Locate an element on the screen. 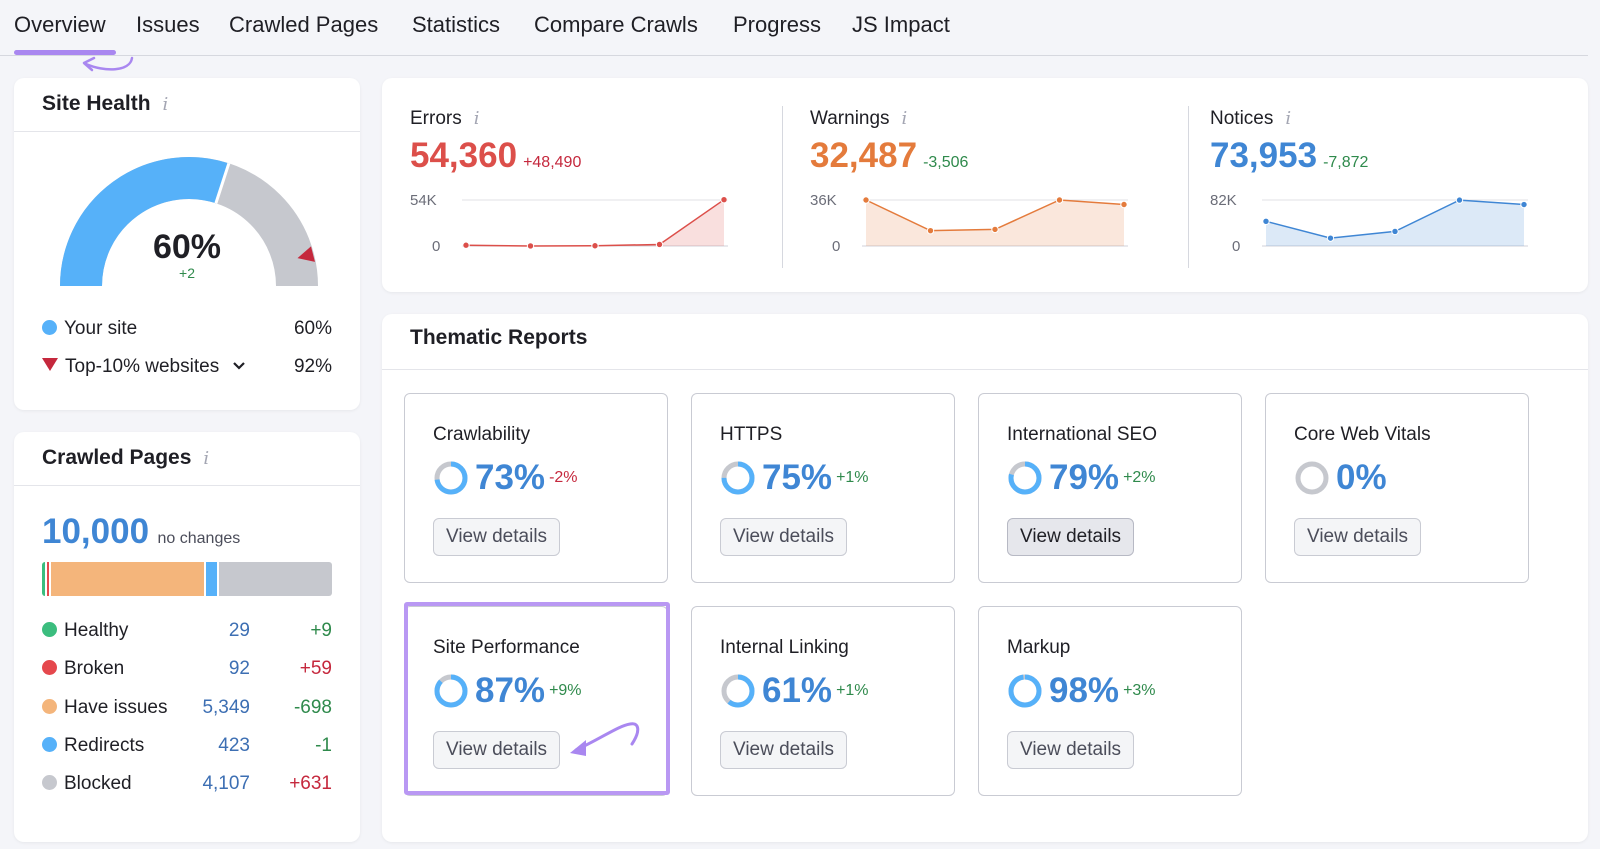 The width and height of the screenshot is (1600, 849). sparkline-chart: 36K 0 is located at coordinates (969, 222).